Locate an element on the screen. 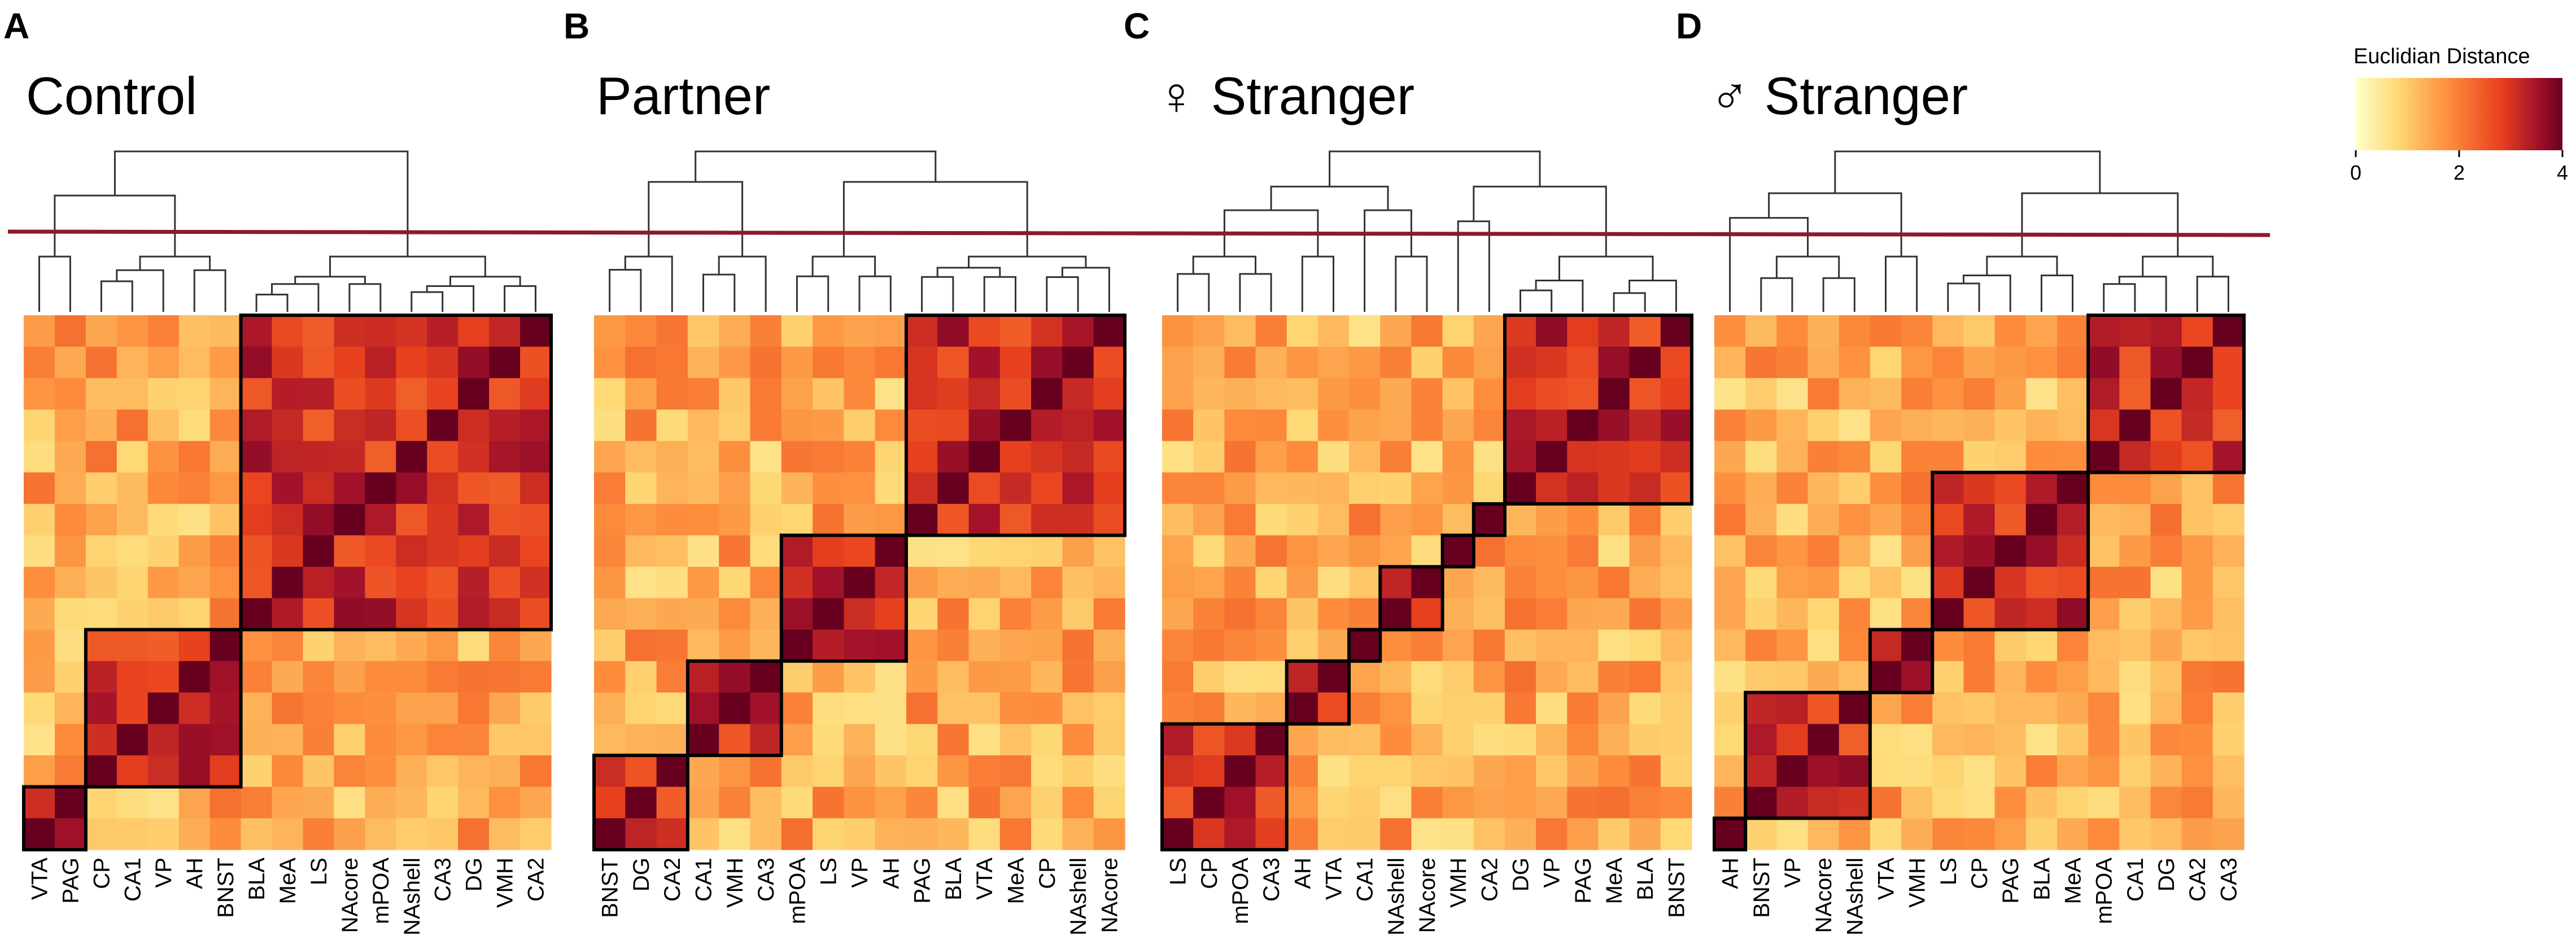 This screenshot has width=2576, height=948. x-tick-label: CP is located at coordinates (1209, 874).